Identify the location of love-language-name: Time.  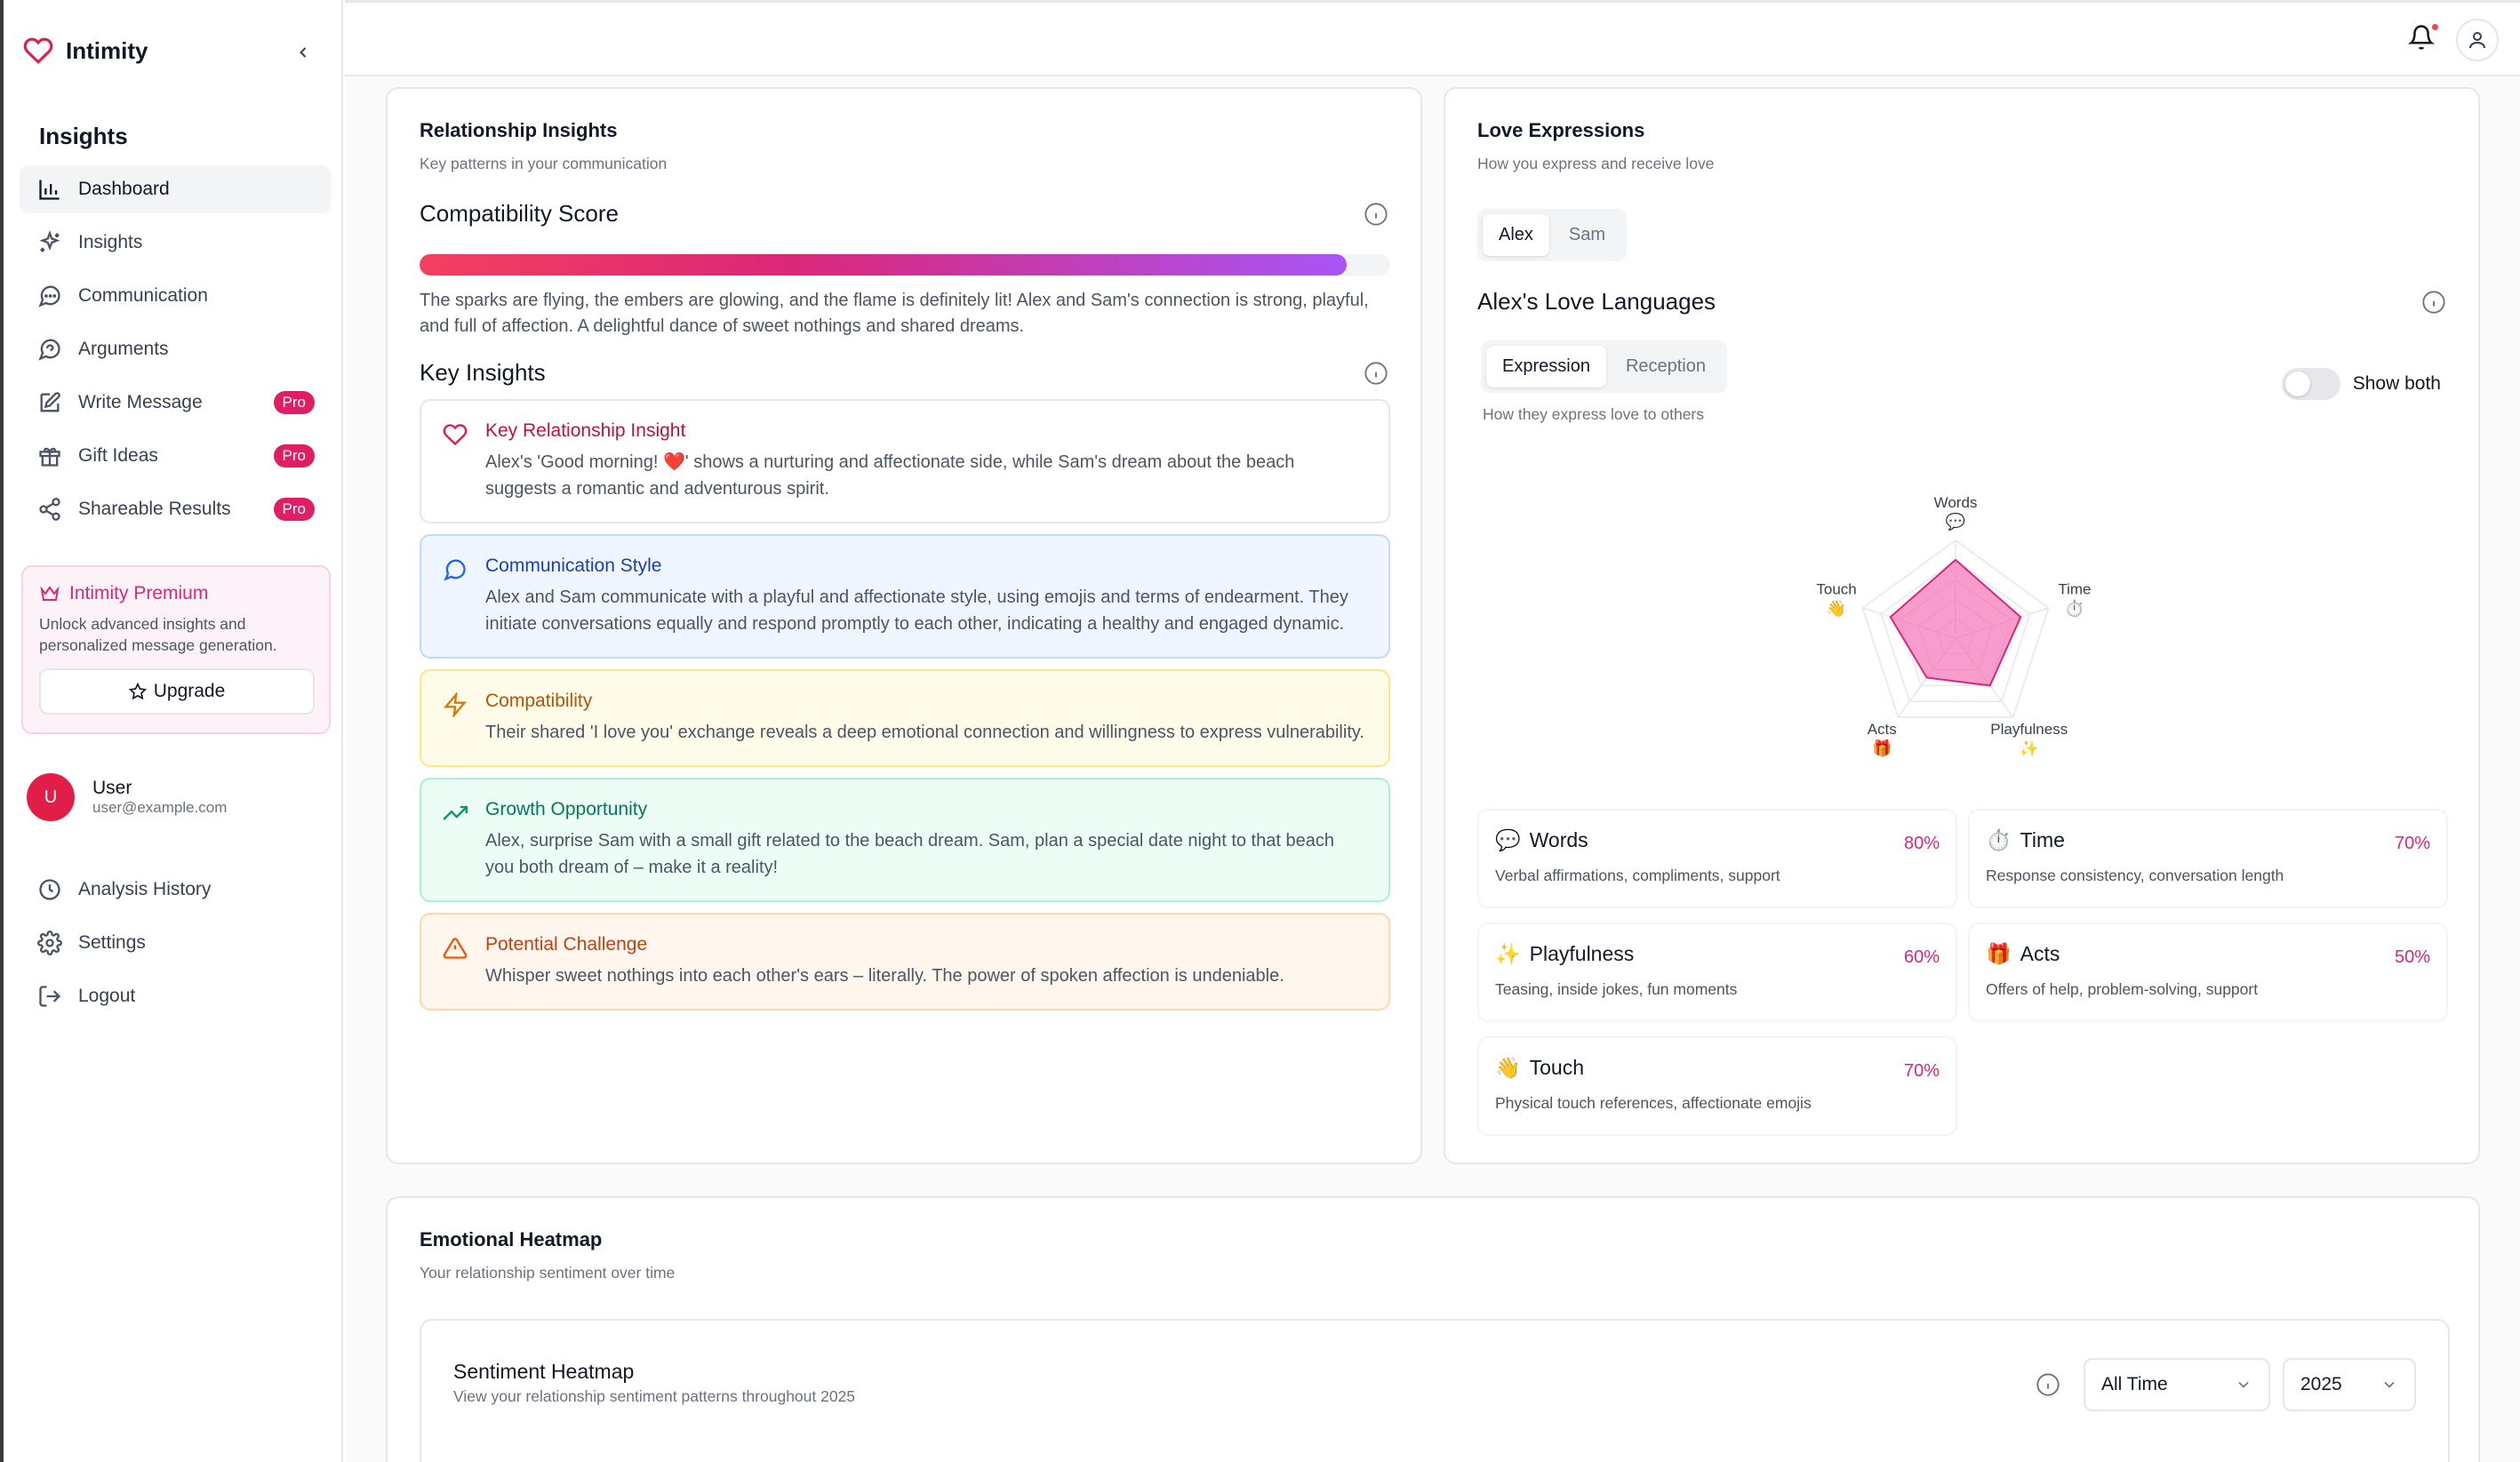
(2042, 839).